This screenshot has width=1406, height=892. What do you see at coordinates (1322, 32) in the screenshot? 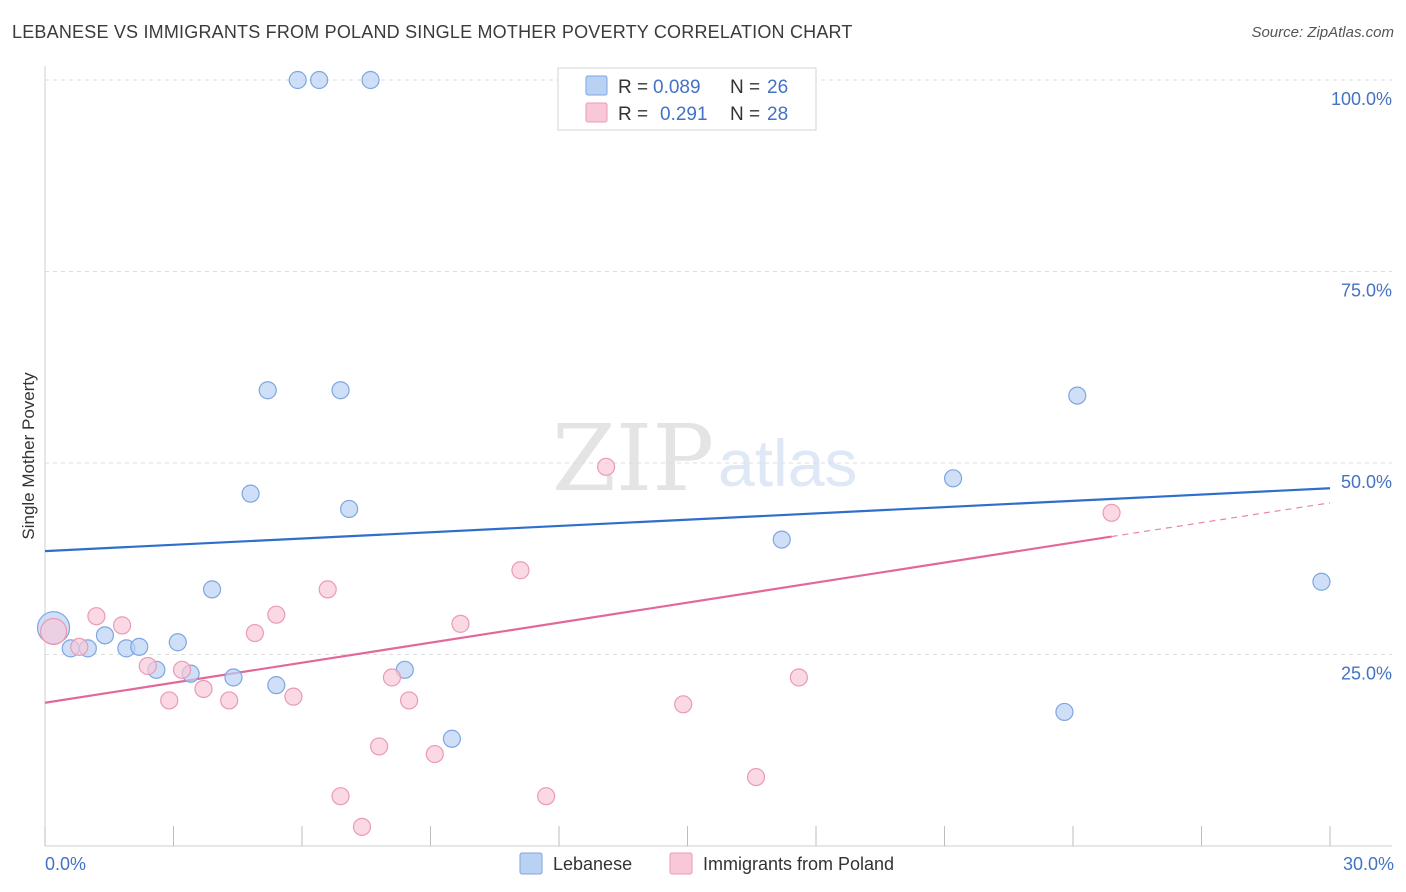
I see `chart-source: Source: ZipAtlas.com` at bounding box center [1322, 32].